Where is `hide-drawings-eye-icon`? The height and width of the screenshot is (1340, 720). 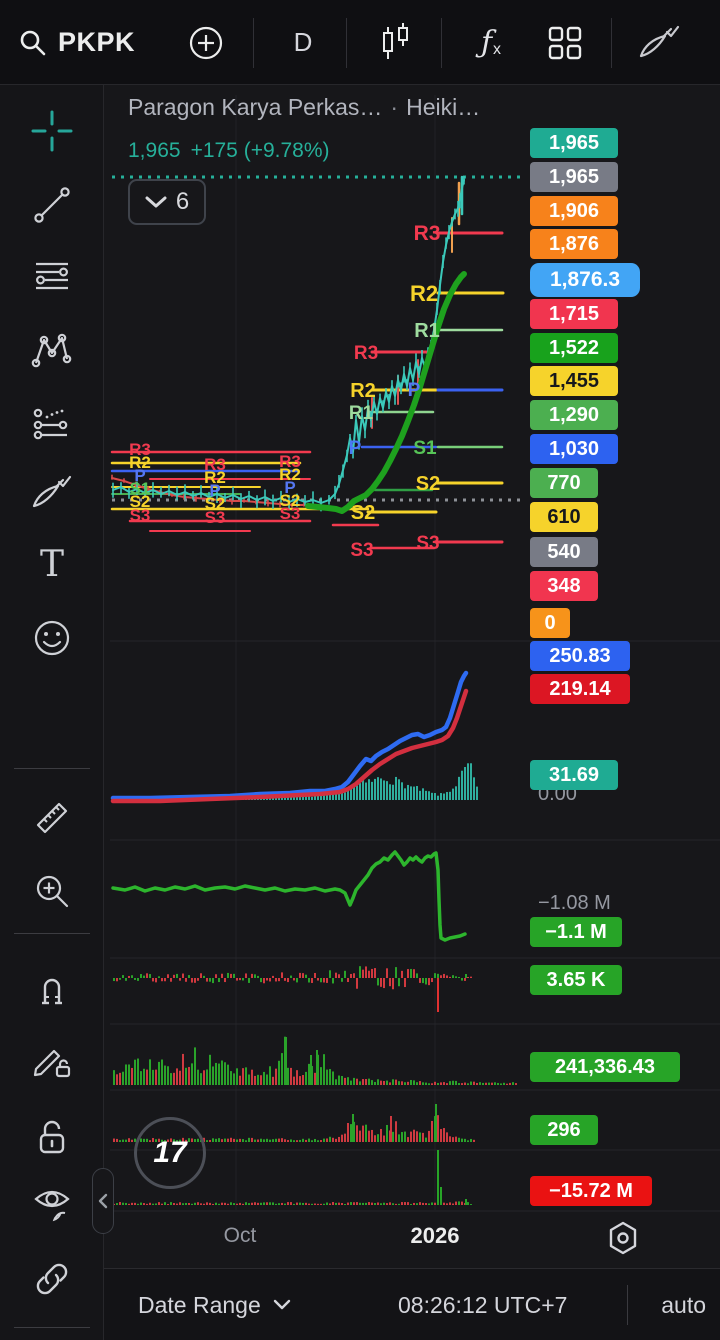
hide-drawings-eye-icon is located at coordinates (51, 1206).